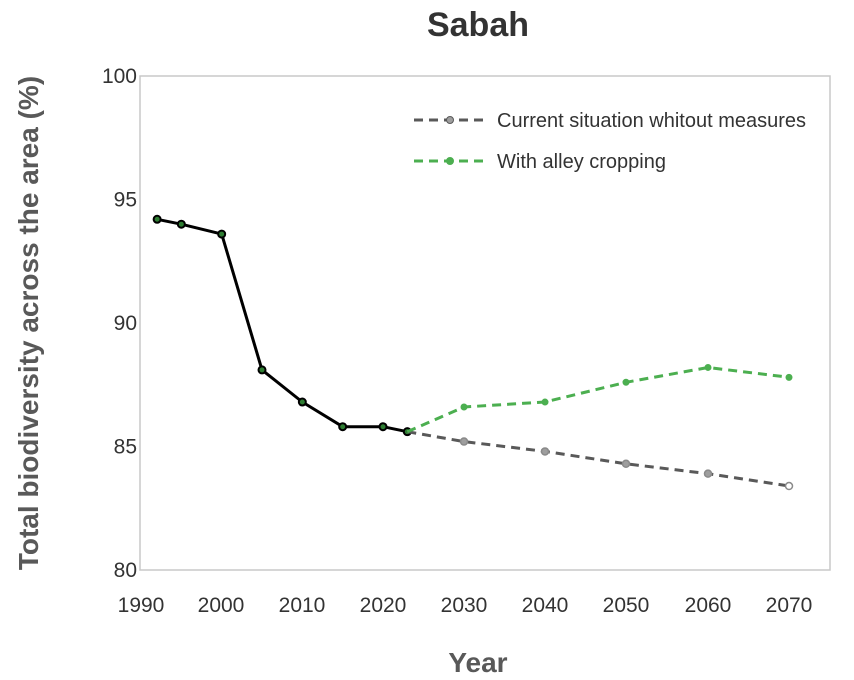 The width and height of the screenshot is (854, 680). Describe the element at coordinates (141, 605) in the screenshot. I see `x-tick-label: 1990` at that location.